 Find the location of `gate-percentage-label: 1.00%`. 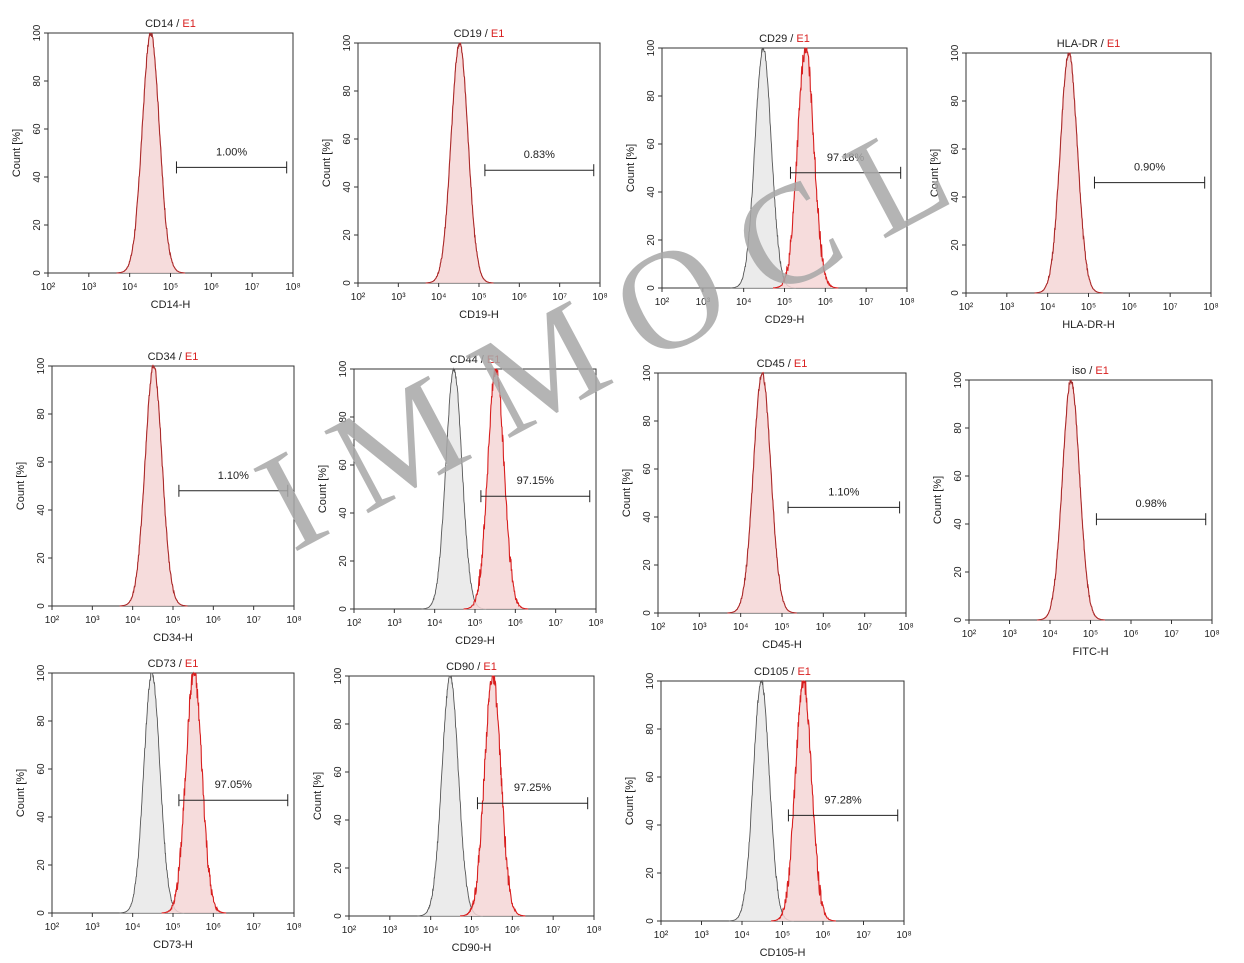

gate-percentage-label: 1.00% is located at coordinates (231, 152).